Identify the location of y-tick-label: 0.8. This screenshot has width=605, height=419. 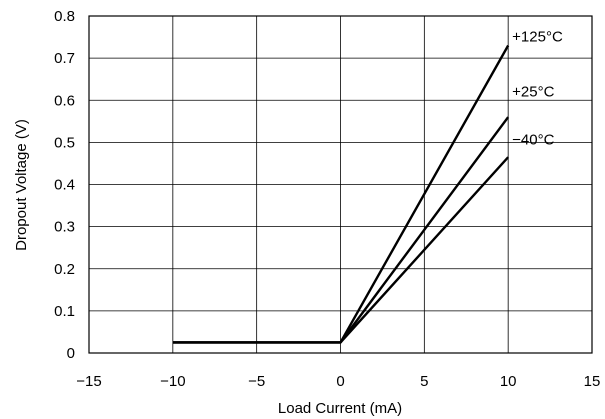
(64, 16).